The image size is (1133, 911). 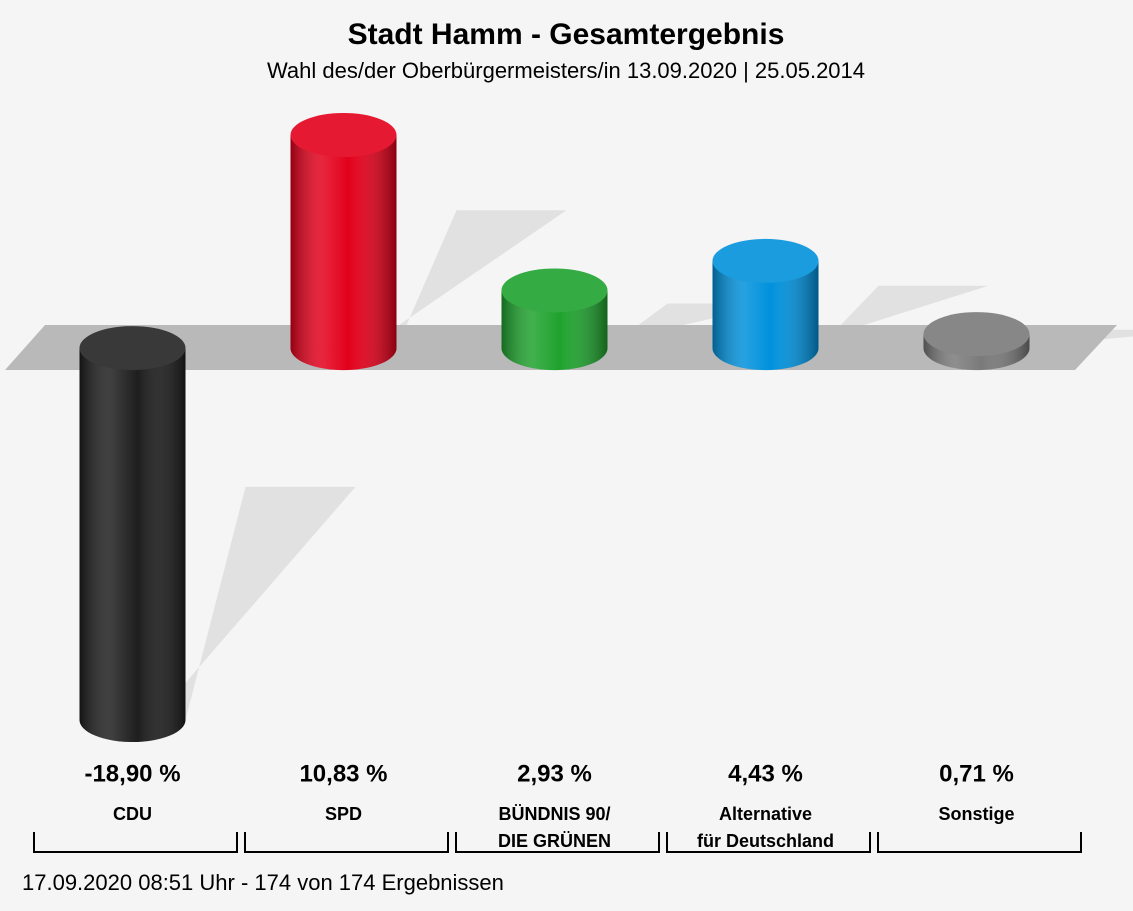 What do you see at coordinates (976, 814) in the screenshot?
I see `x-tick-label: Sonstige` at bounding box center [976, 814].